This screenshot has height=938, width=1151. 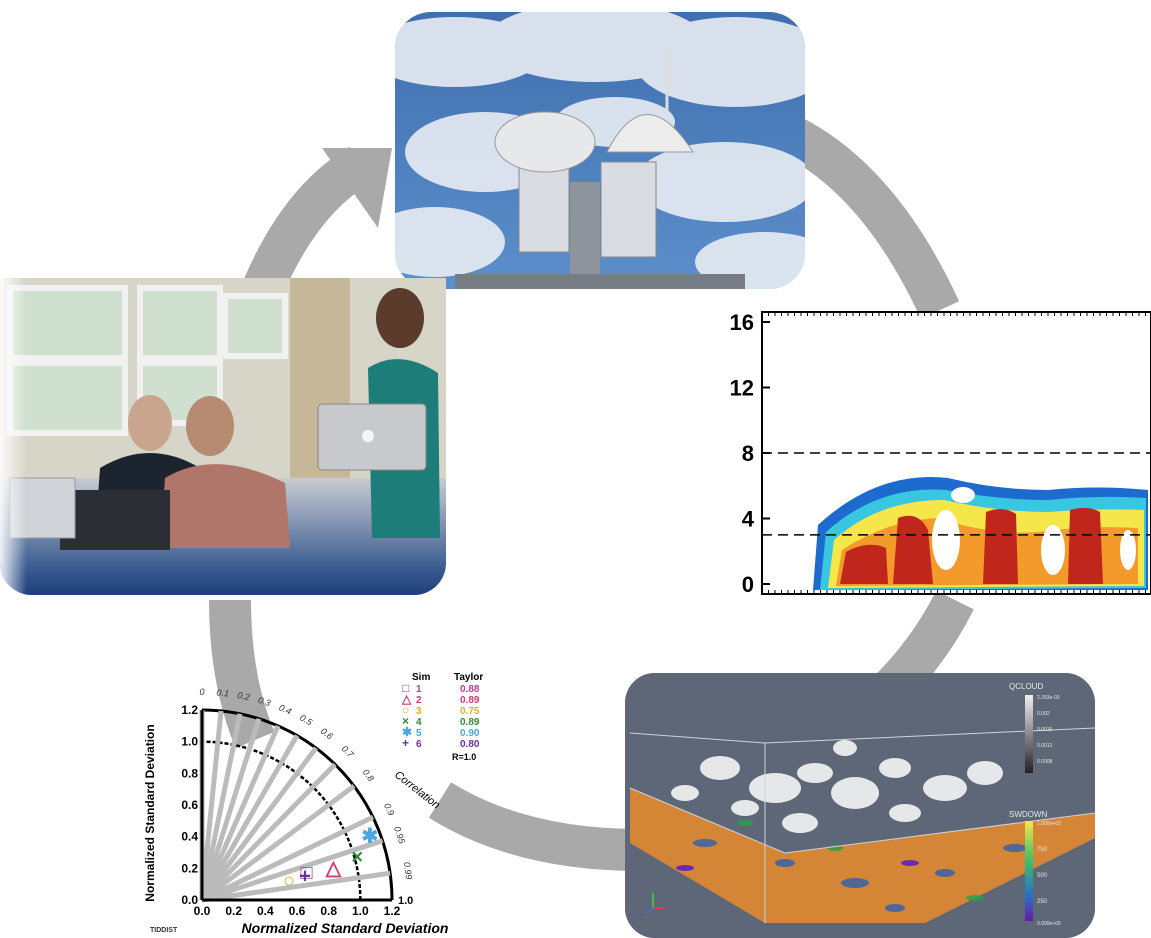 I want to click on taylor-point: ○, so click(x=289, y=881).